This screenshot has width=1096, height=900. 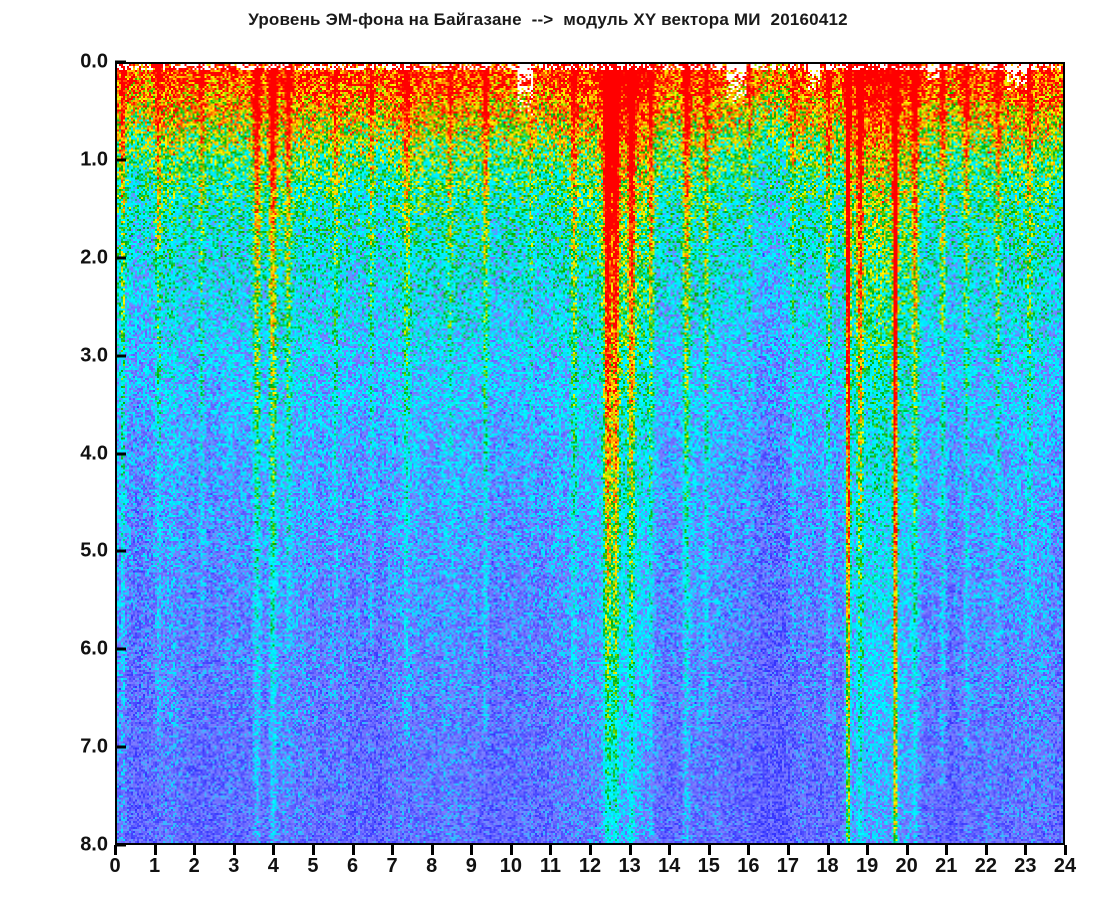 I want to click on x-tick-label: 7, so click(x=392, y=866).